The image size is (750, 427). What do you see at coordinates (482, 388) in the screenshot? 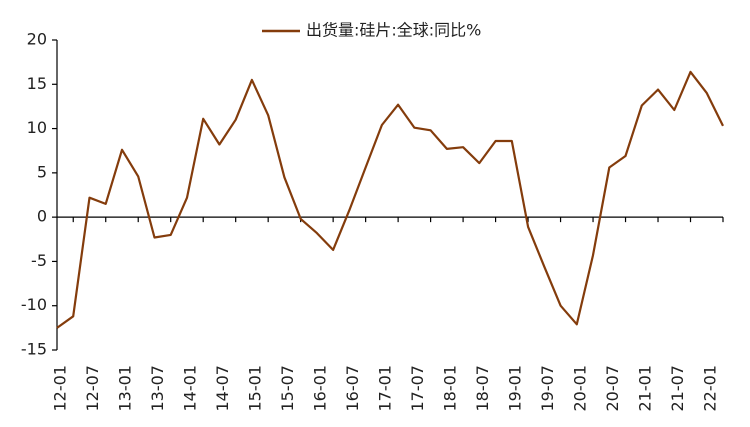
I see `x-tick-label: 18-07` at bounding box center [482, 388].